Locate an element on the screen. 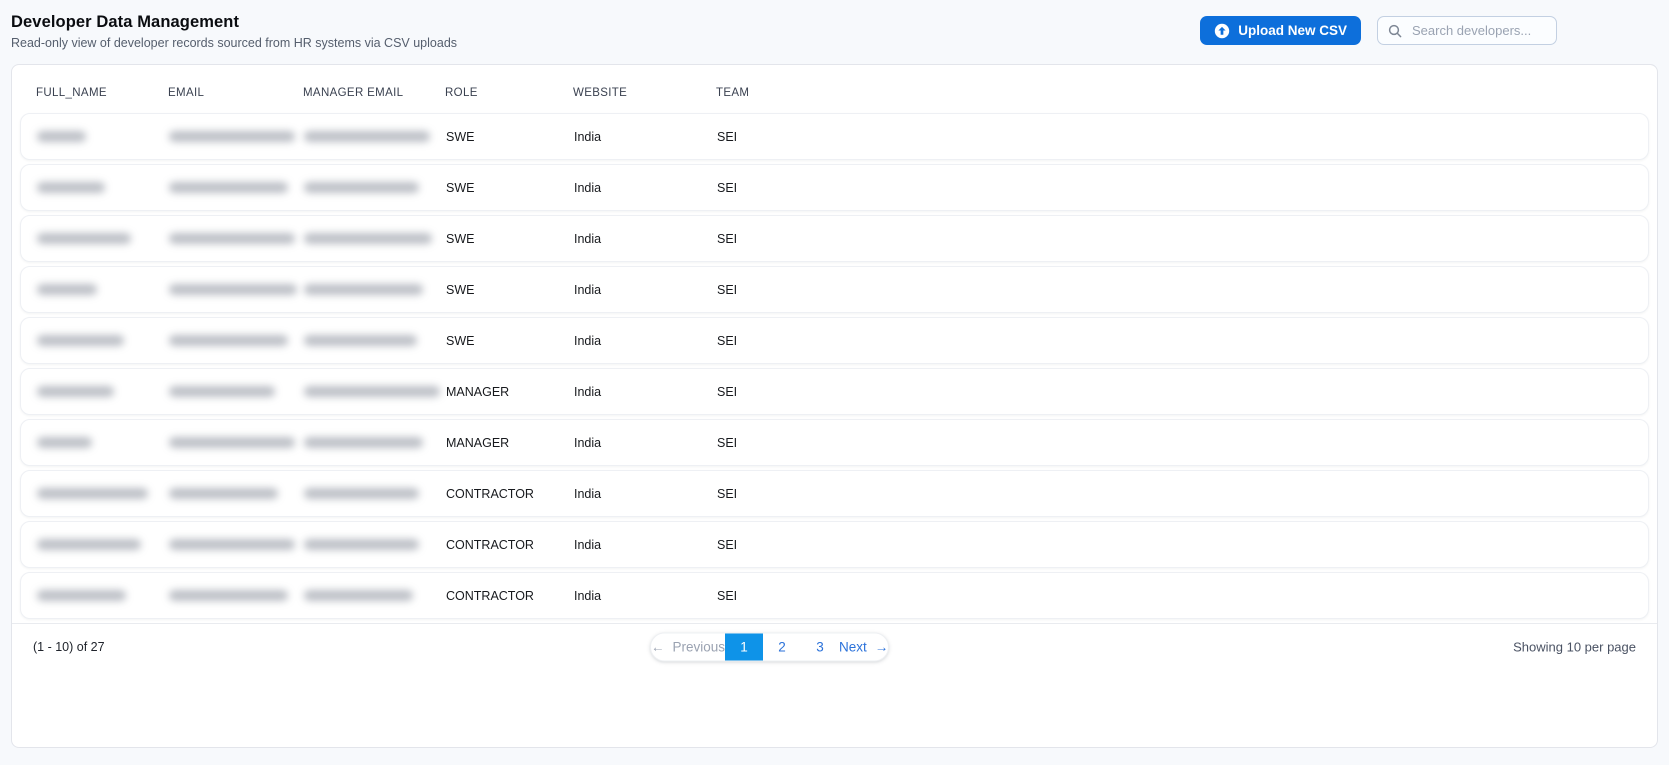  search-input is located at coordinates (1478, 30).